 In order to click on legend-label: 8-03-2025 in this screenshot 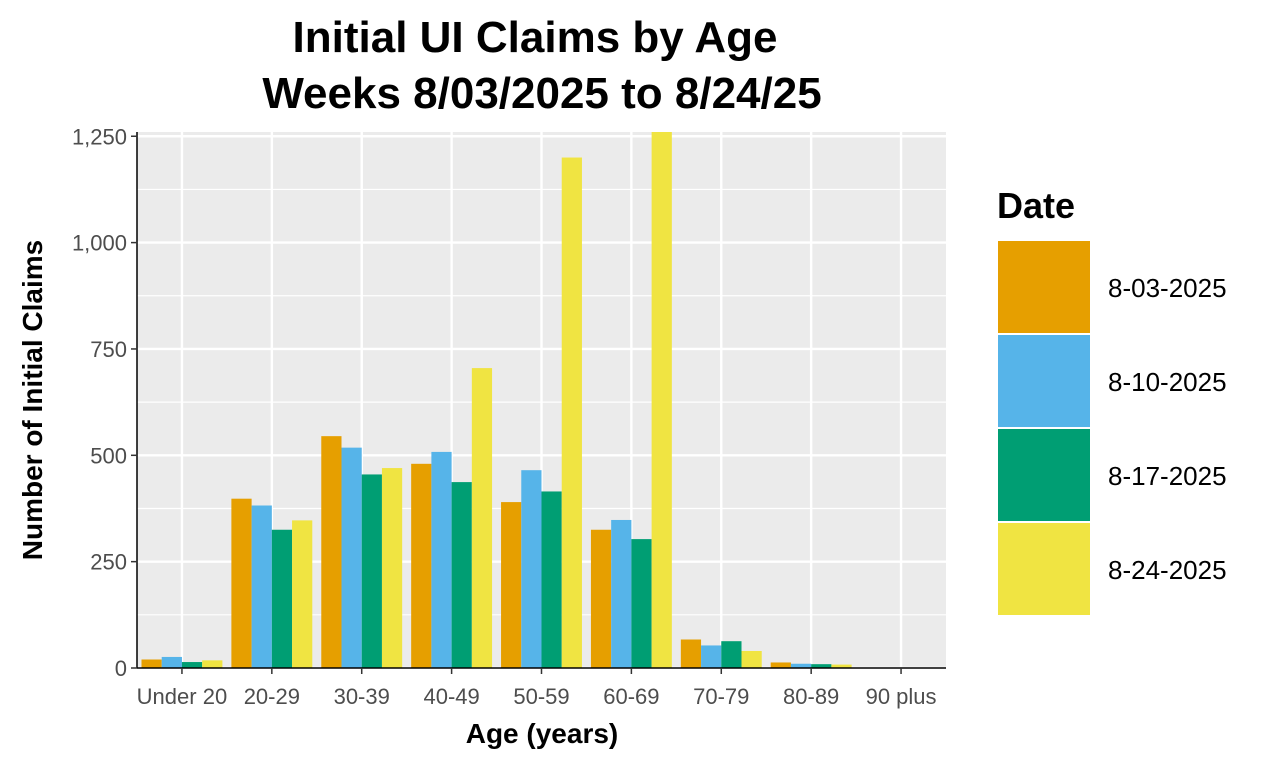, I will do `click(1167, 288)`.